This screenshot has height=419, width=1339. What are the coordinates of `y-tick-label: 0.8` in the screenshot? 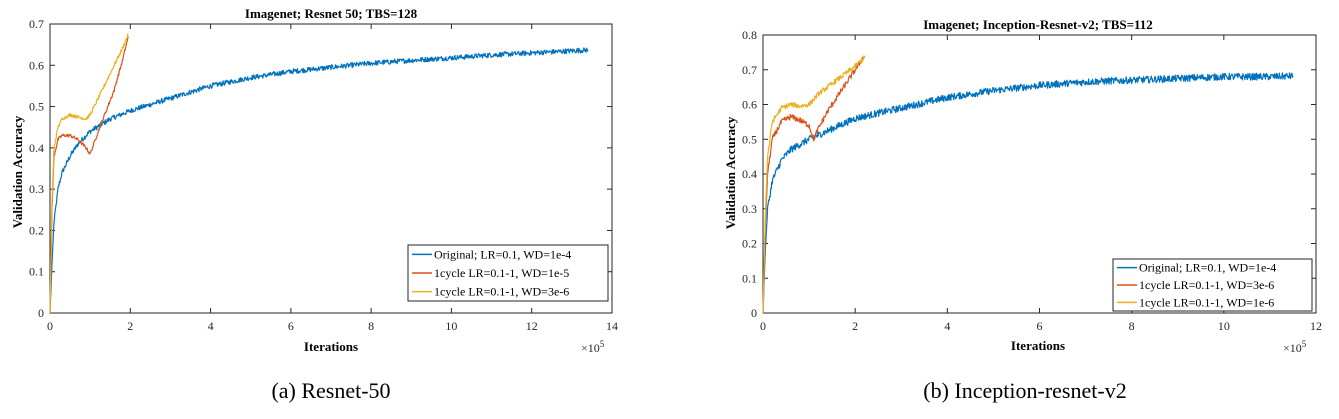 It's located at (749, 35).